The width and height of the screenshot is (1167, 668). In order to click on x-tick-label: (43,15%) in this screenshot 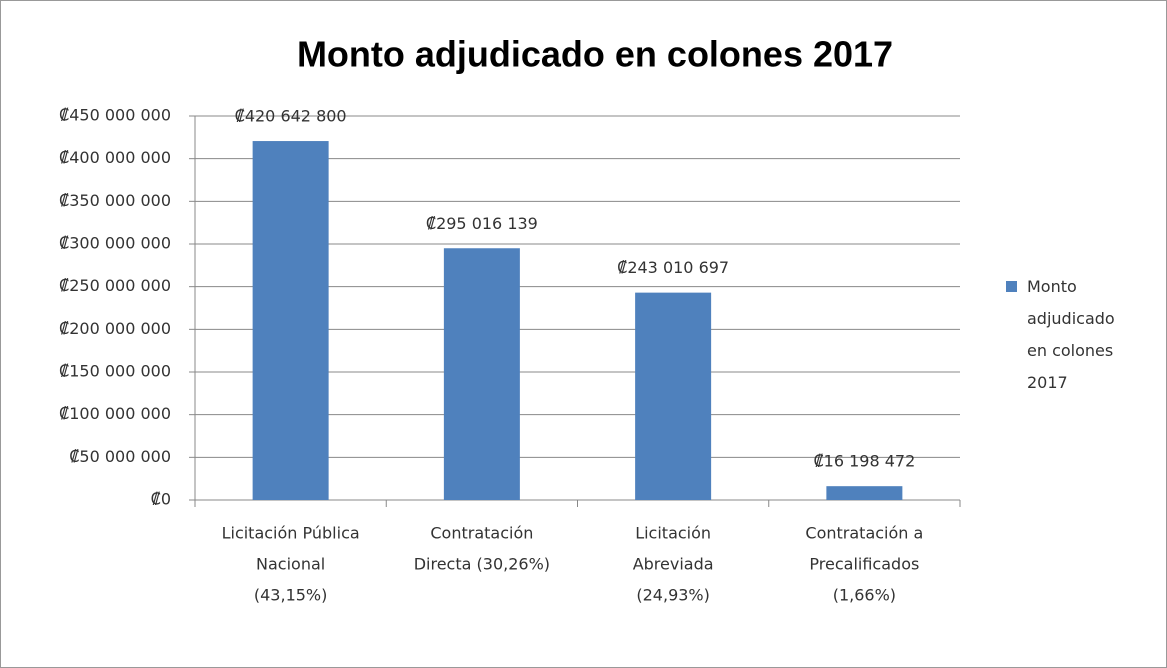, I will do `click(291, 595)`.